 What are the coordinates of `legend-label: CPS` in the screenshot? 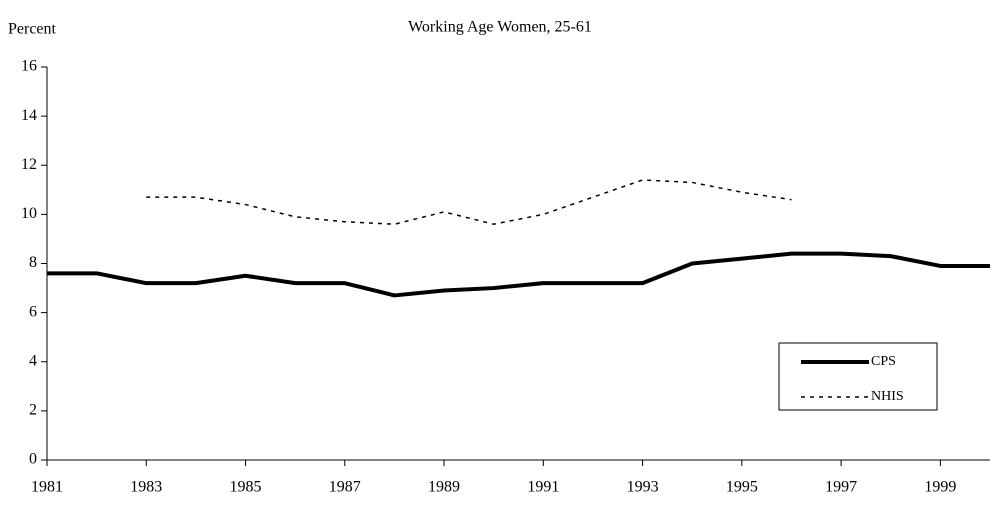 It's located at (883, 361).